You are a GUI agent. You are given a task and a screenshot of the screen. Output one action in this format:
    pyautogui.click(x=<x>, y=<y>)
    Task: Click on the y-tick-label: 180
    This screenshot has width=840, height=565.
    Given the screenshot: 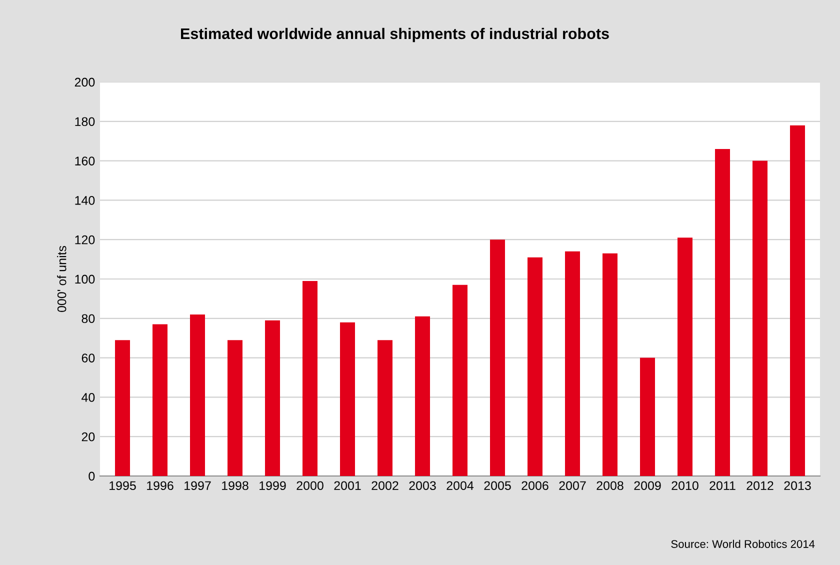 What is the action you would take?
    pyautogui.click(x=85, y=121)
    